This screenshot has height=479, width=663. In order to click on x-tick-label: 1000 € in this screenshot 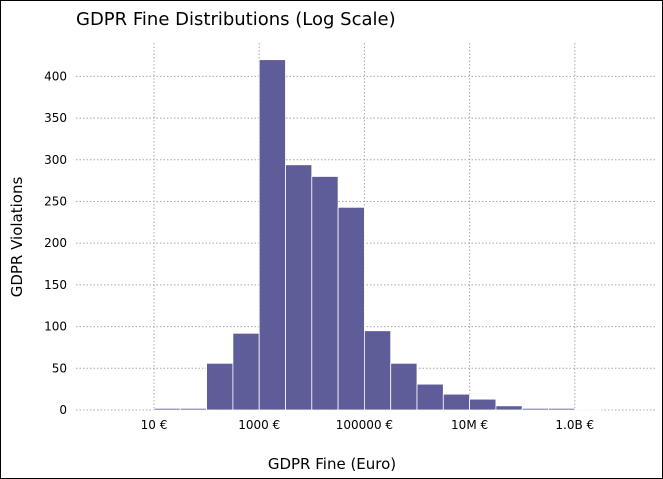, I will do `click(259, 425)`.